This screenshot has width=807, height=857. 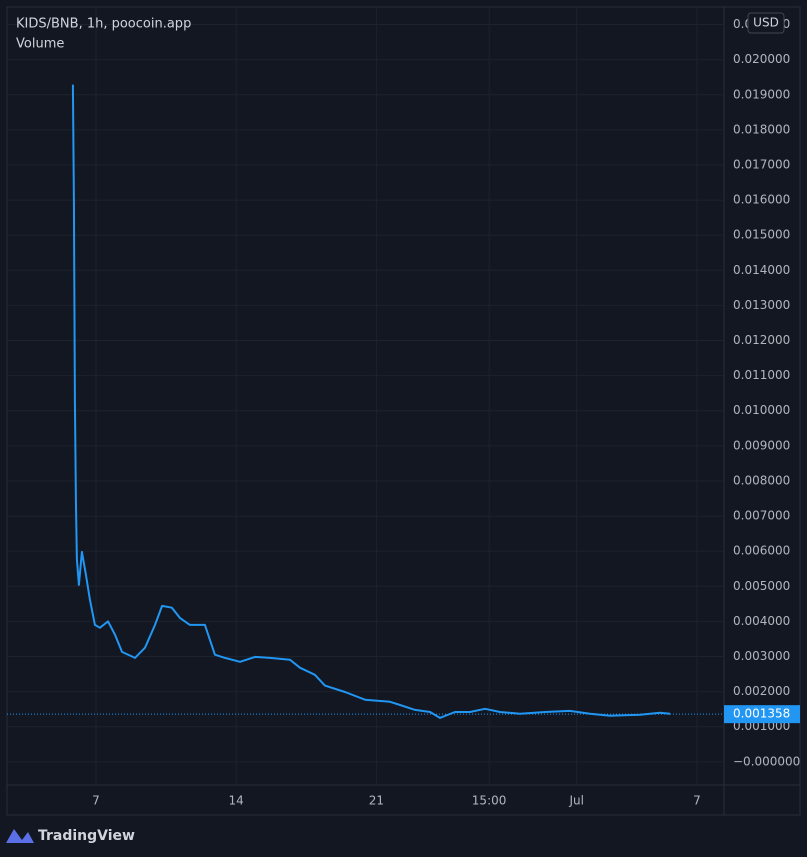 What do you see at coordinates (766, 761) in the screenshot?
I see `y-tick-label: −0.000000` at bounding box center [766, 761].